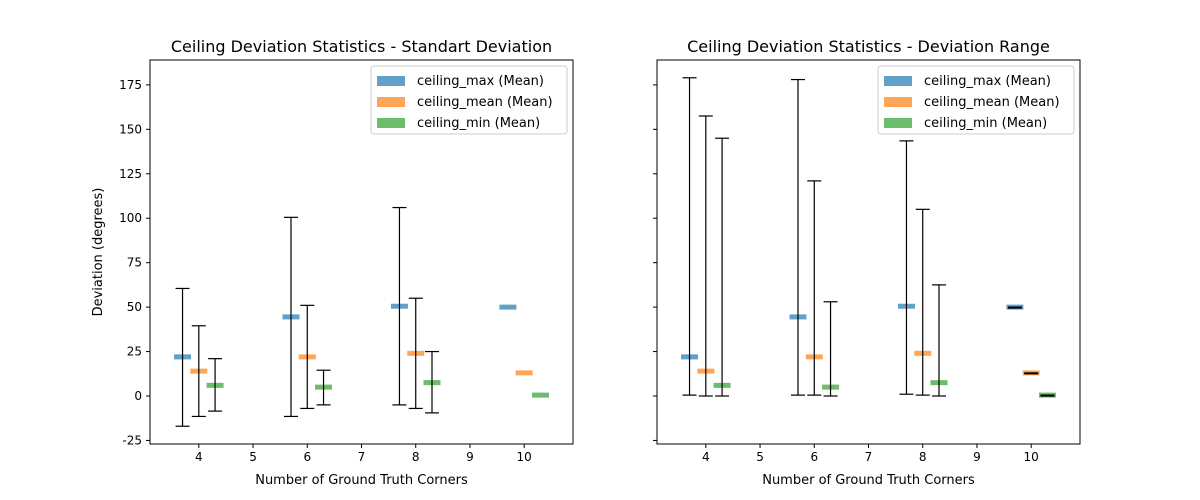 Image resolution: width=1200 pixels, height=500 pixels. Describe the element at coordinates (98, 252) in the screenshot. I see `y-axis-label: Deviation (degrees)` at that location.